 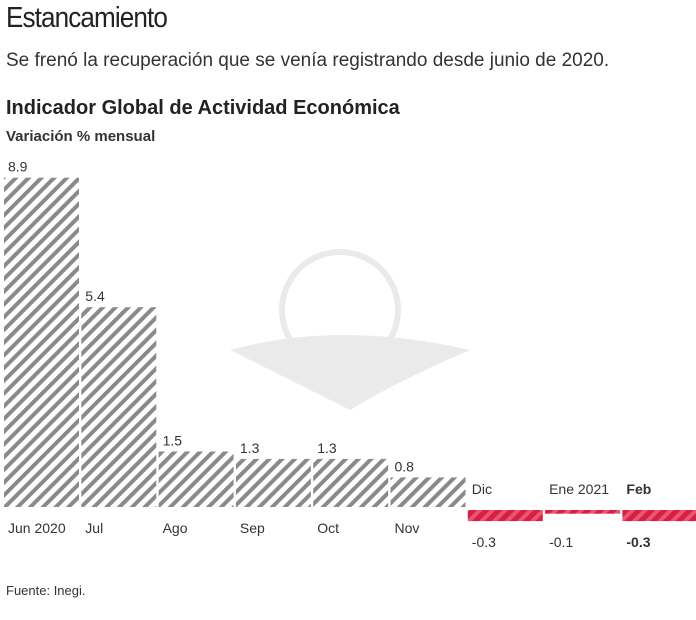 What do you see at coordinates (203, 108) in the screenshot?
I see `chart-title: Indicador Global de Actividad Económica` at bounding box center [203, 108].